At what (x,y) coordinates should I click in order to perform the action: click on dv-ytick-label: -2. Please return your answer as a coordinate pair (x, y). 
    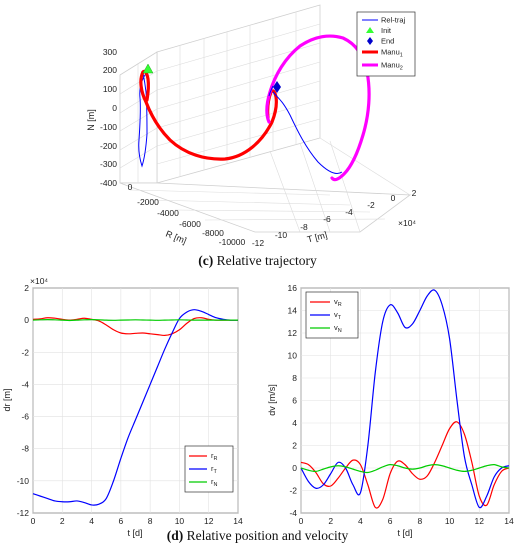
    Looking at the image, I should click on (293, 491).